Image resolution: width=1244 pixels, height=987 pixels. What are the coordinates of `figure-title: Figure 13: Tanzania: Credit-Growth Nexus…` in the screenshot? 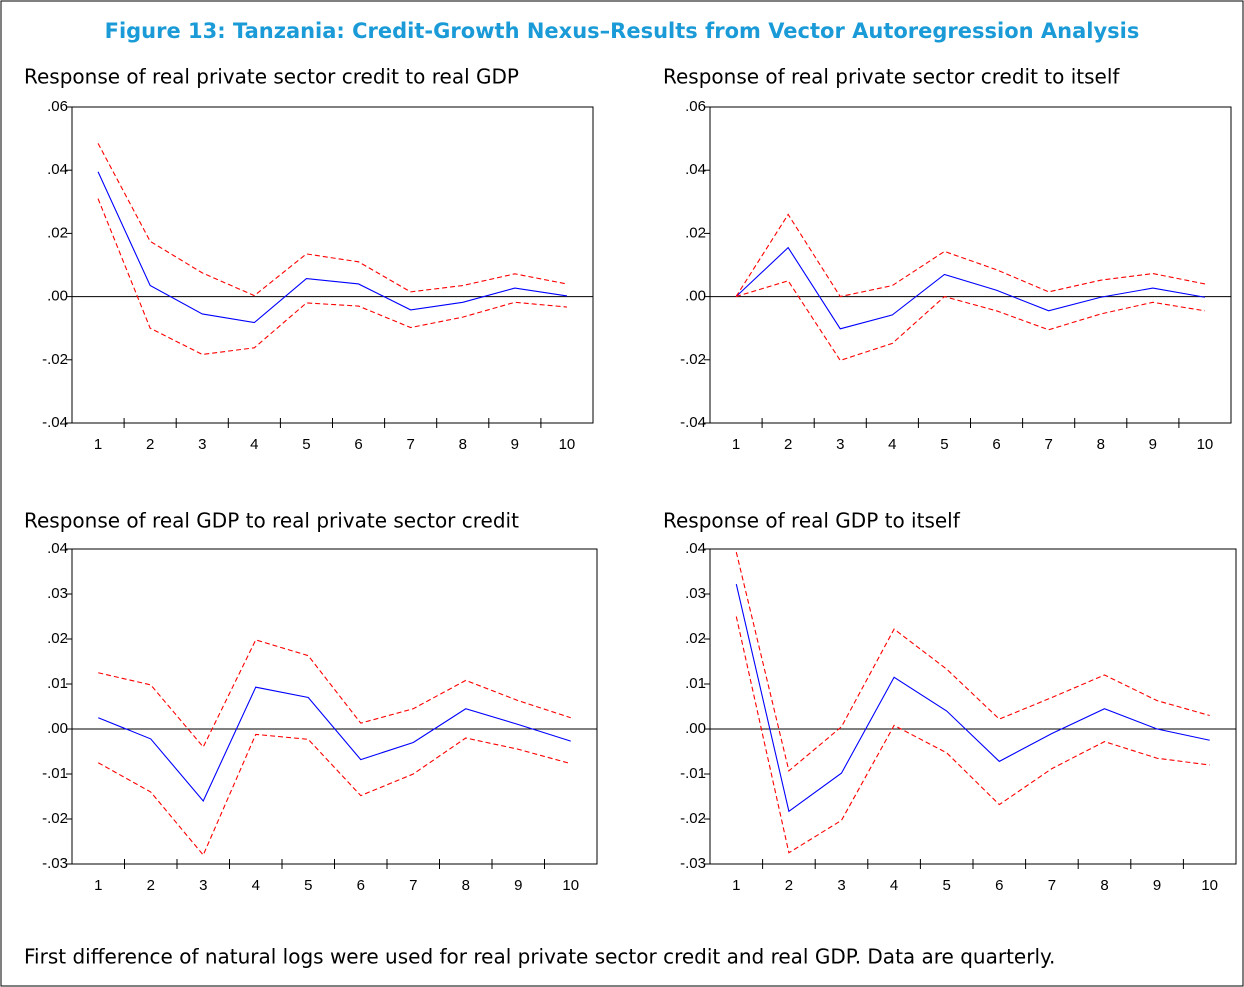 It's located at (622, 31).